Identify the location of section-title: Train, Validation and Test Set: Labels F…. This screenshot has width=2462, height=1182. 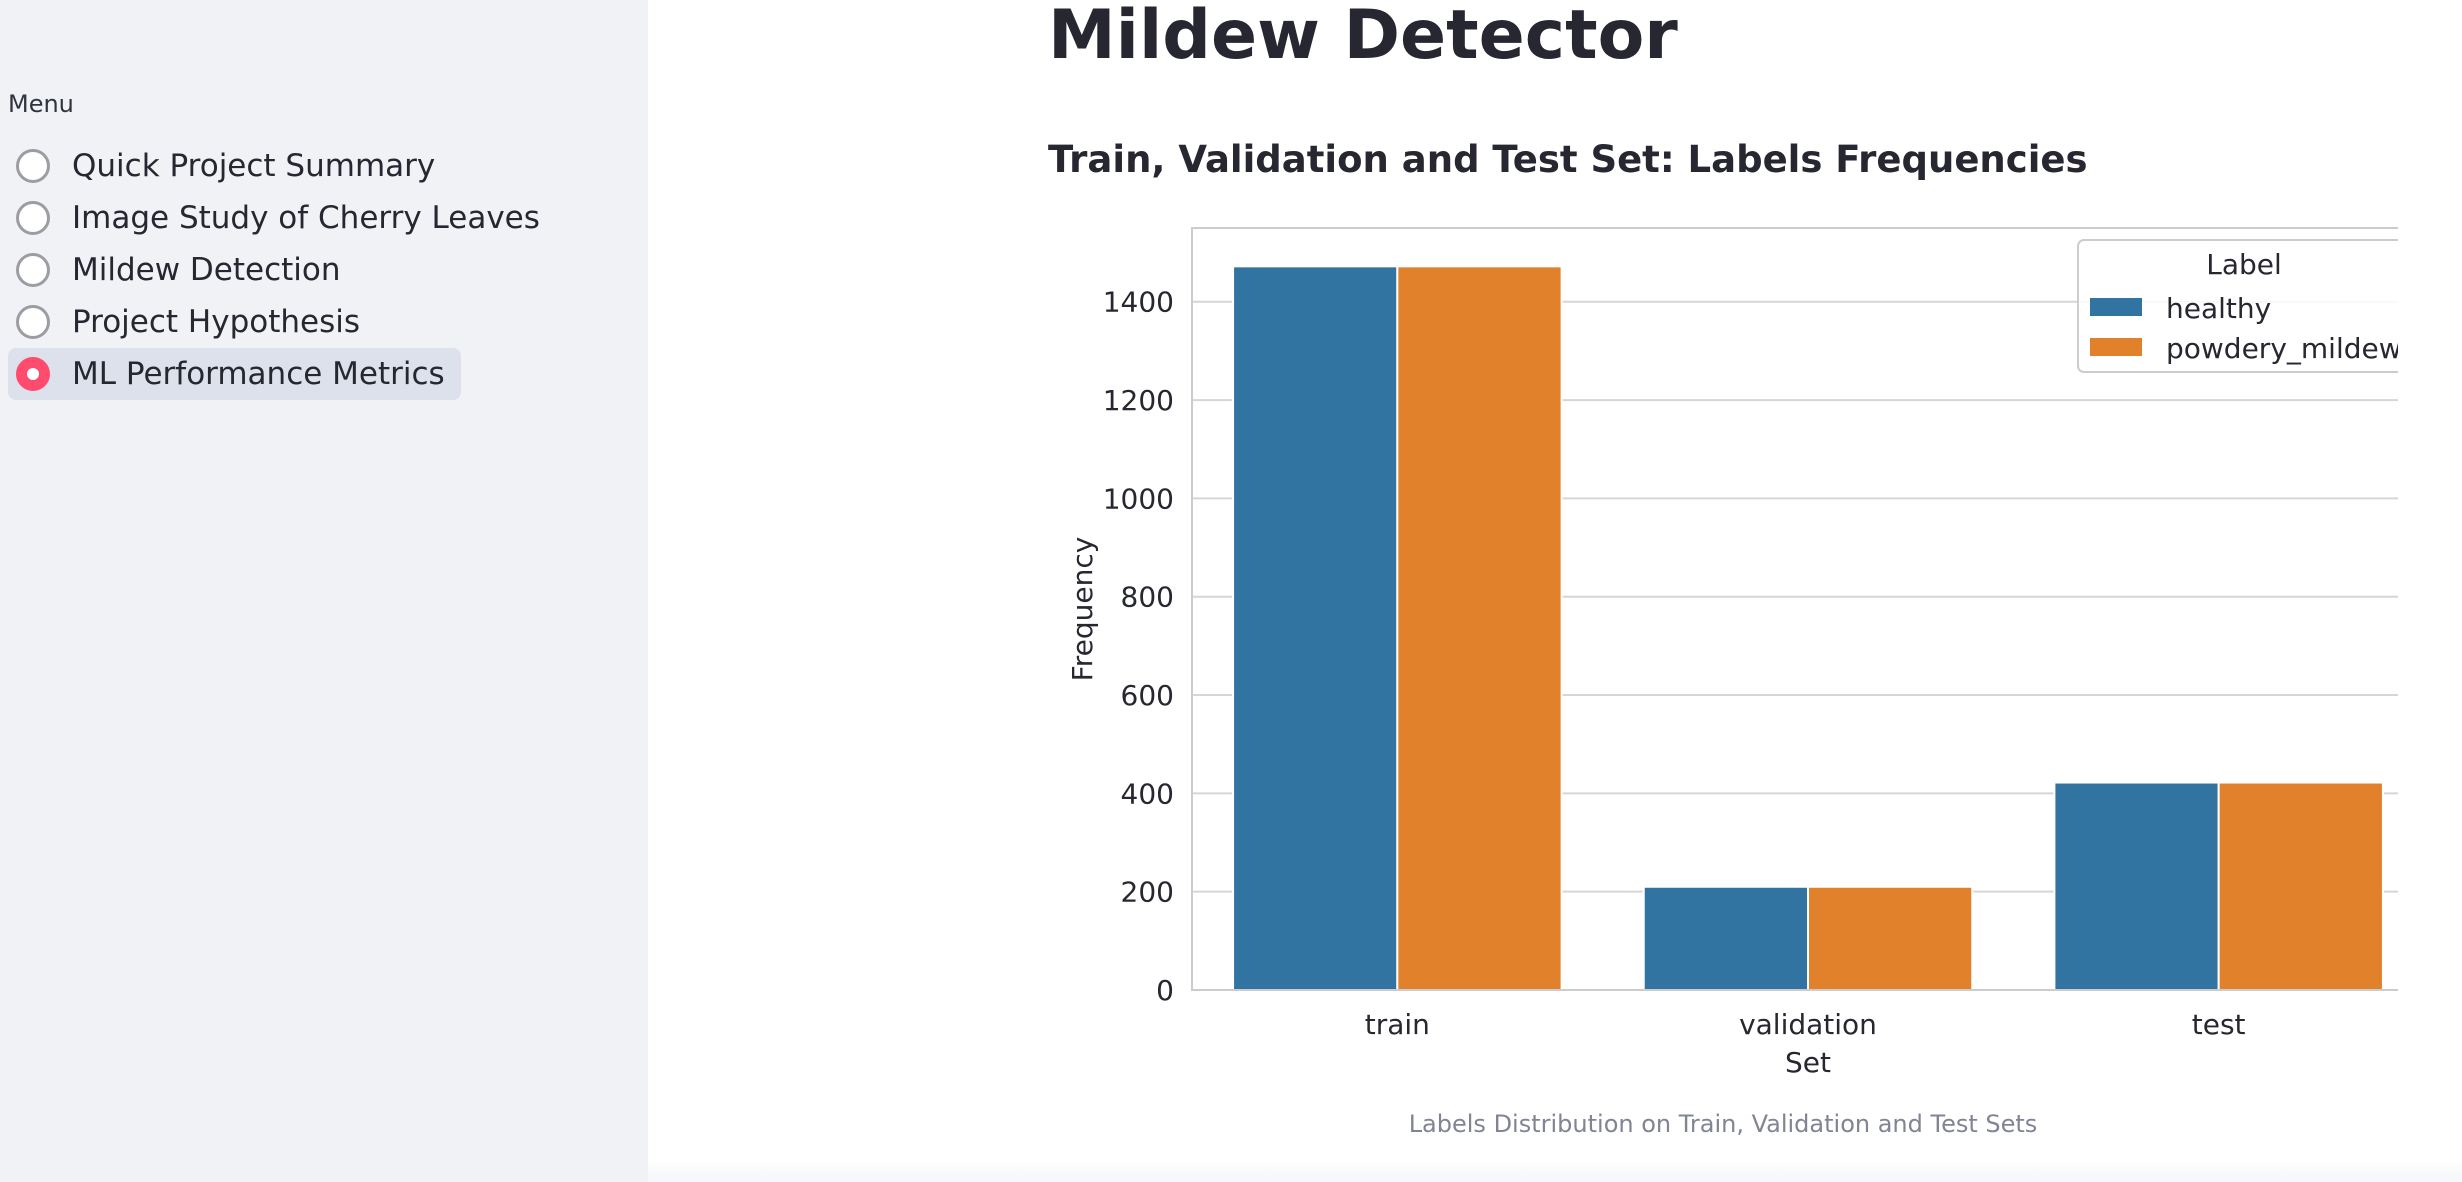
(1568, 159).